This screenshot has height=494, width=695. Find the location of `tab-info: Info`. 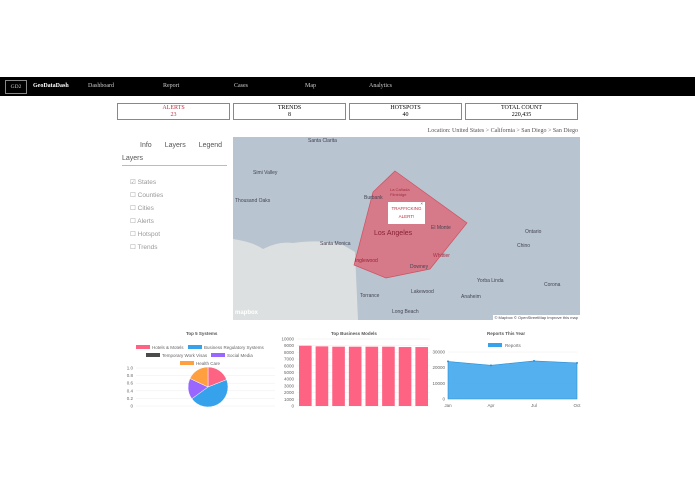

tab-info: Info is located at coordinates (146, 145).